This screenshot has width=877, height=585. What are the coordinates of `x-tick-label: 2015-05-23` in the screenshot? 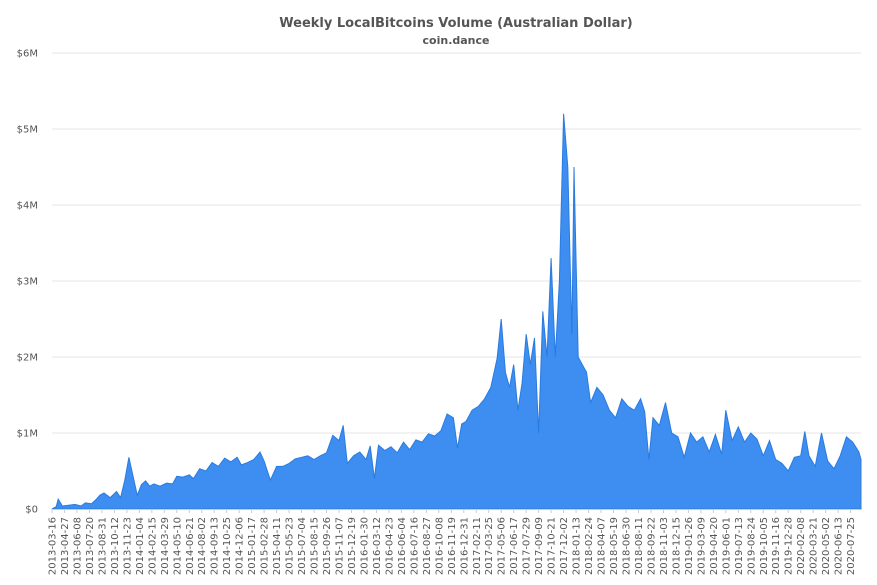 It's located at (290, 546).